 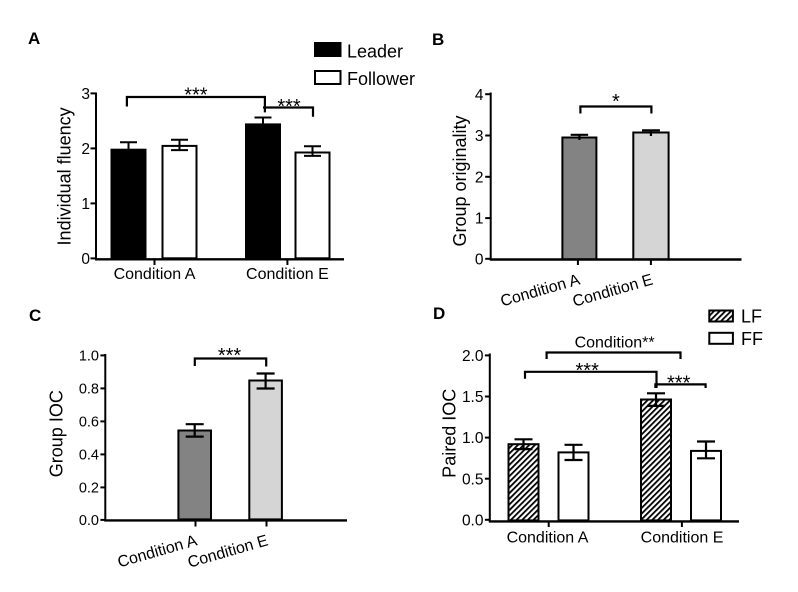 I want to click on svg-text: 1.5, so click(x=473, y=397).